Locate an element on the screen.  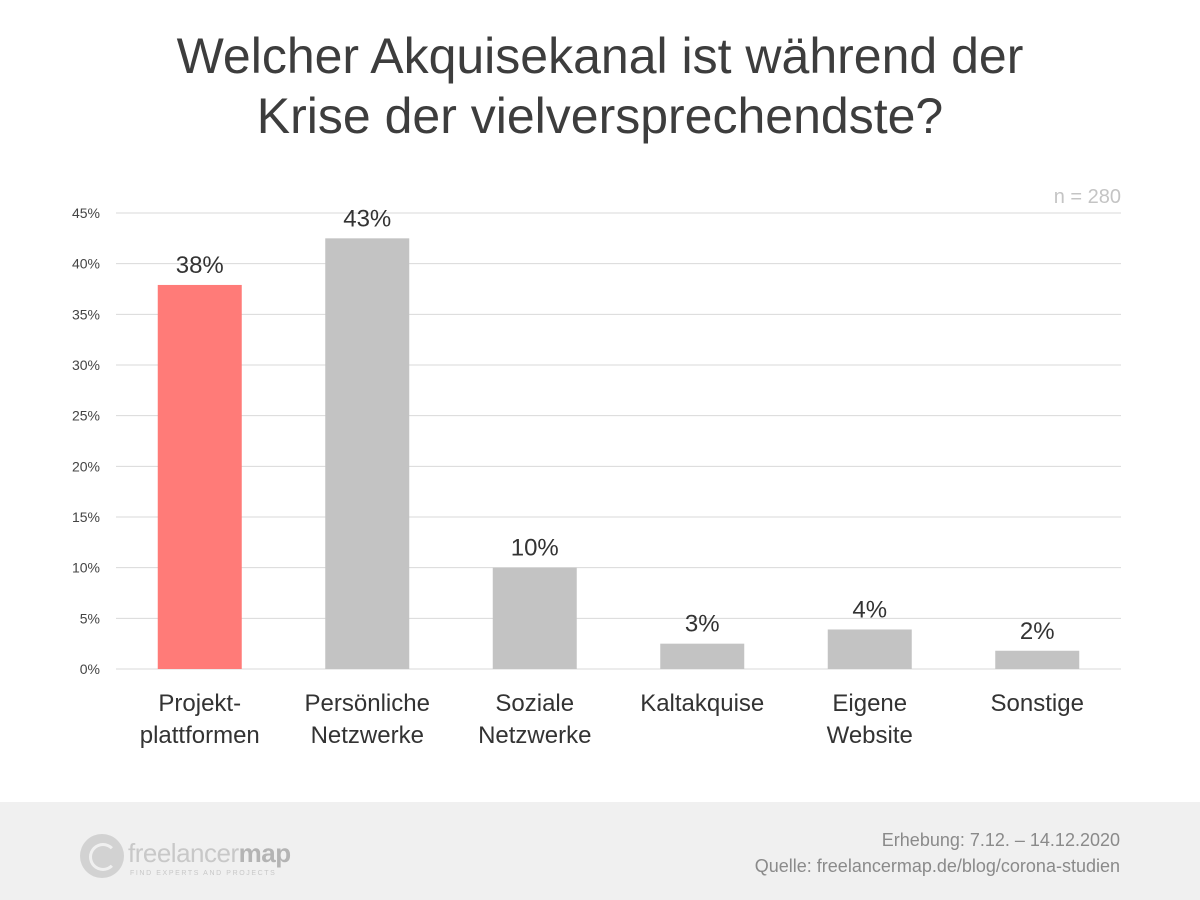
y-tick-label: 45% is located at coordinates (86, 213).